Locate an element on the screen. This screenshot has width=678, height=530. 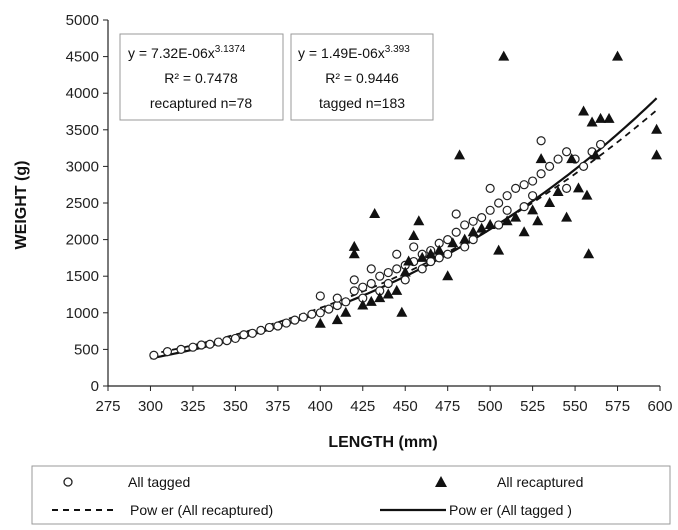
y-tick-label: 2000 is located at coordinates (82, 240).